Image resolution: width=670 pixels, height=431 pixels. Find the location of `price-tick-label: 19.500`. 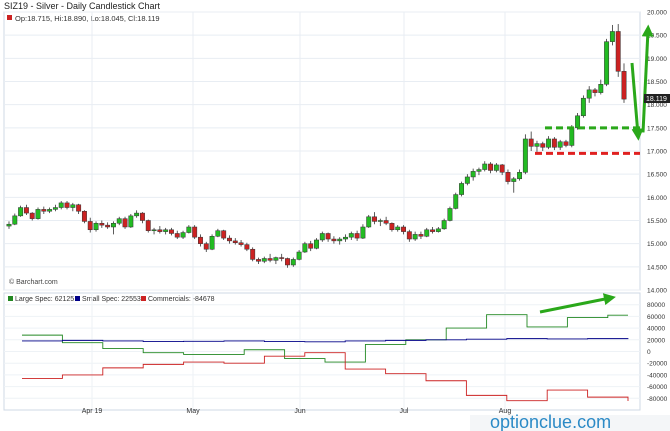

price-tick-label: 19.500 is located at coordinates (657, 36).